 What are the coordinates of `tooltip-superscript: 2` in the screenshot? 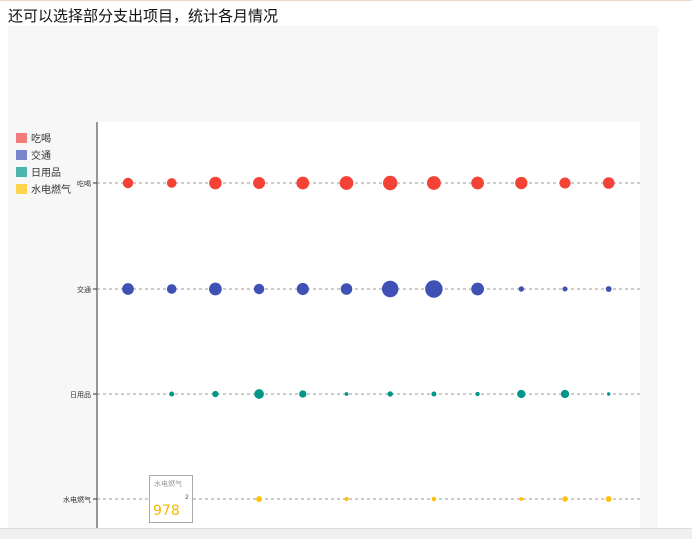 It's located at (187, 497).